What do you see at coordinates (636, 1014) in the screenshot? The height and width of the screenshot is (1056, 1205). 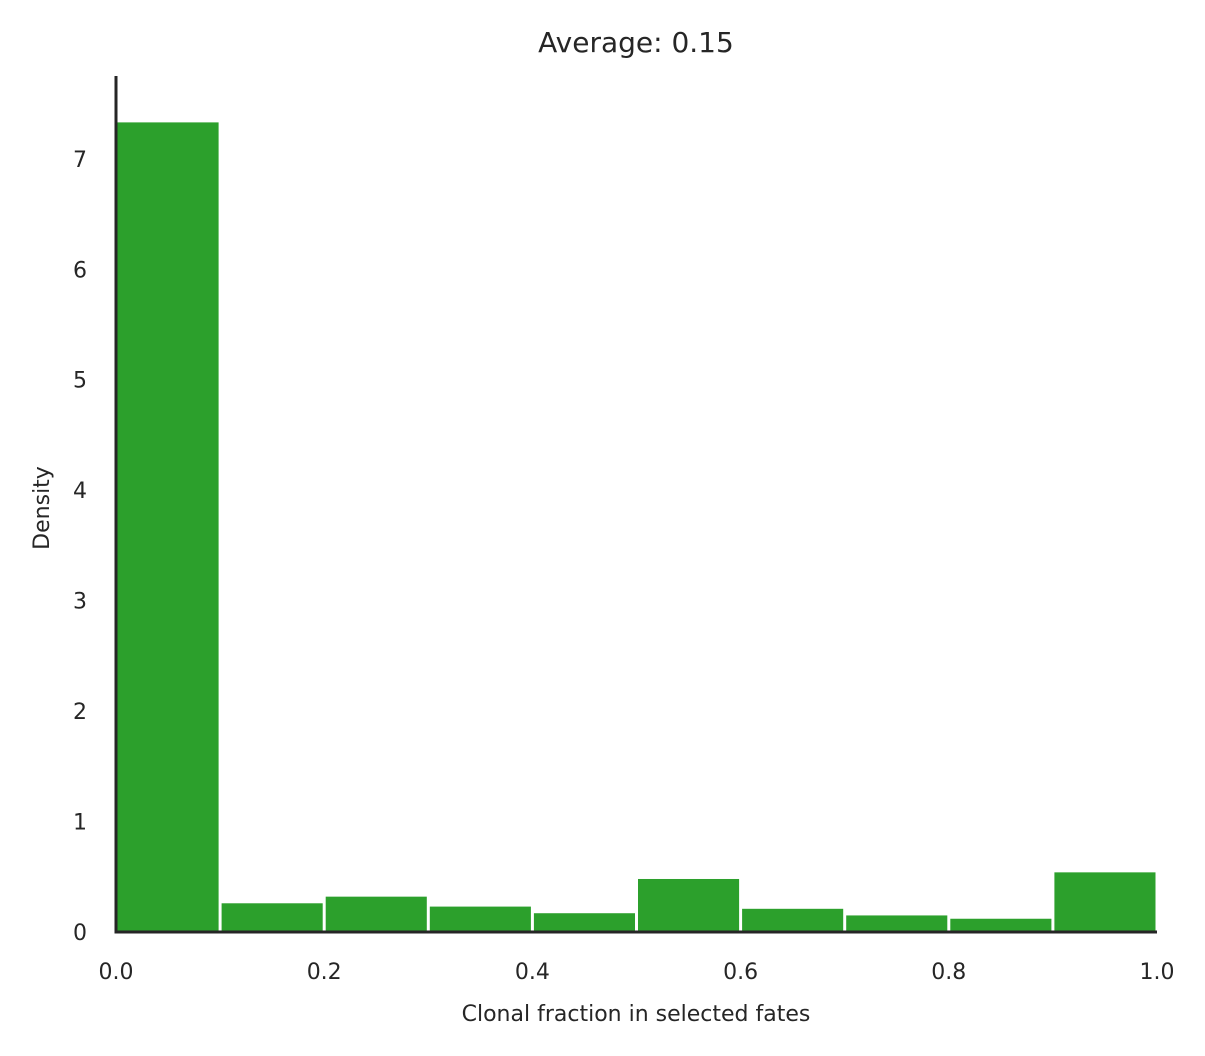 I see `x-axis-label: Clonal fraction in selected fates` at bounding box center [636, 1014].